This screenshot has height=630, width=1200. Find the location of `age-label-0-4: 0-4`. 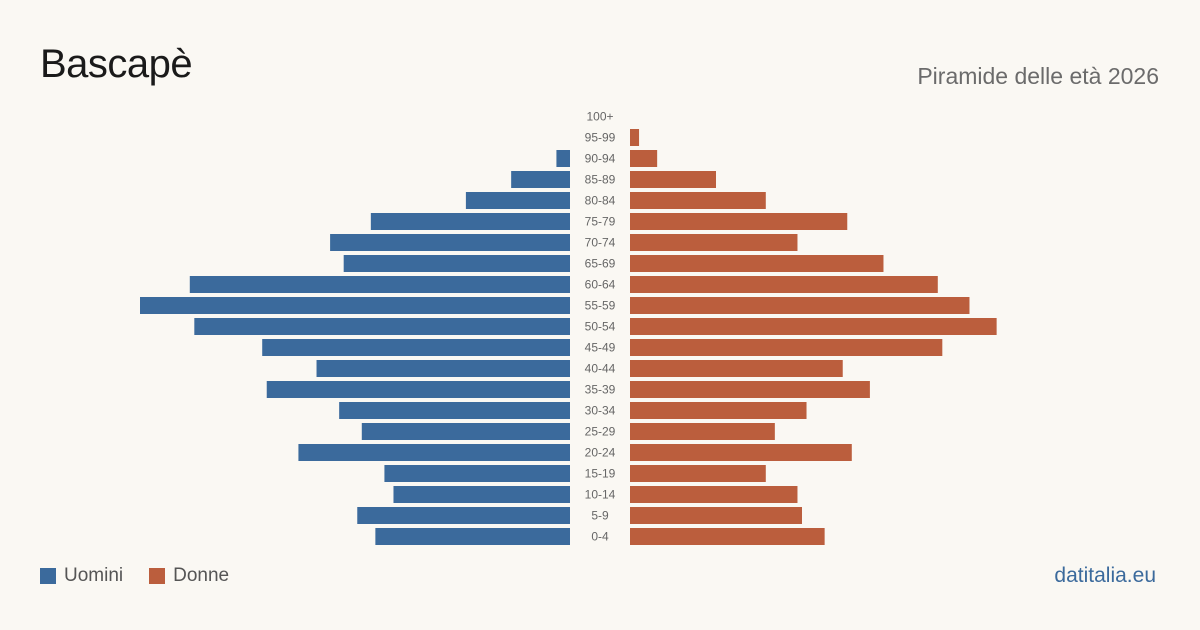

age-label-0-4: 0-4 is located at coordinates (600, 537).